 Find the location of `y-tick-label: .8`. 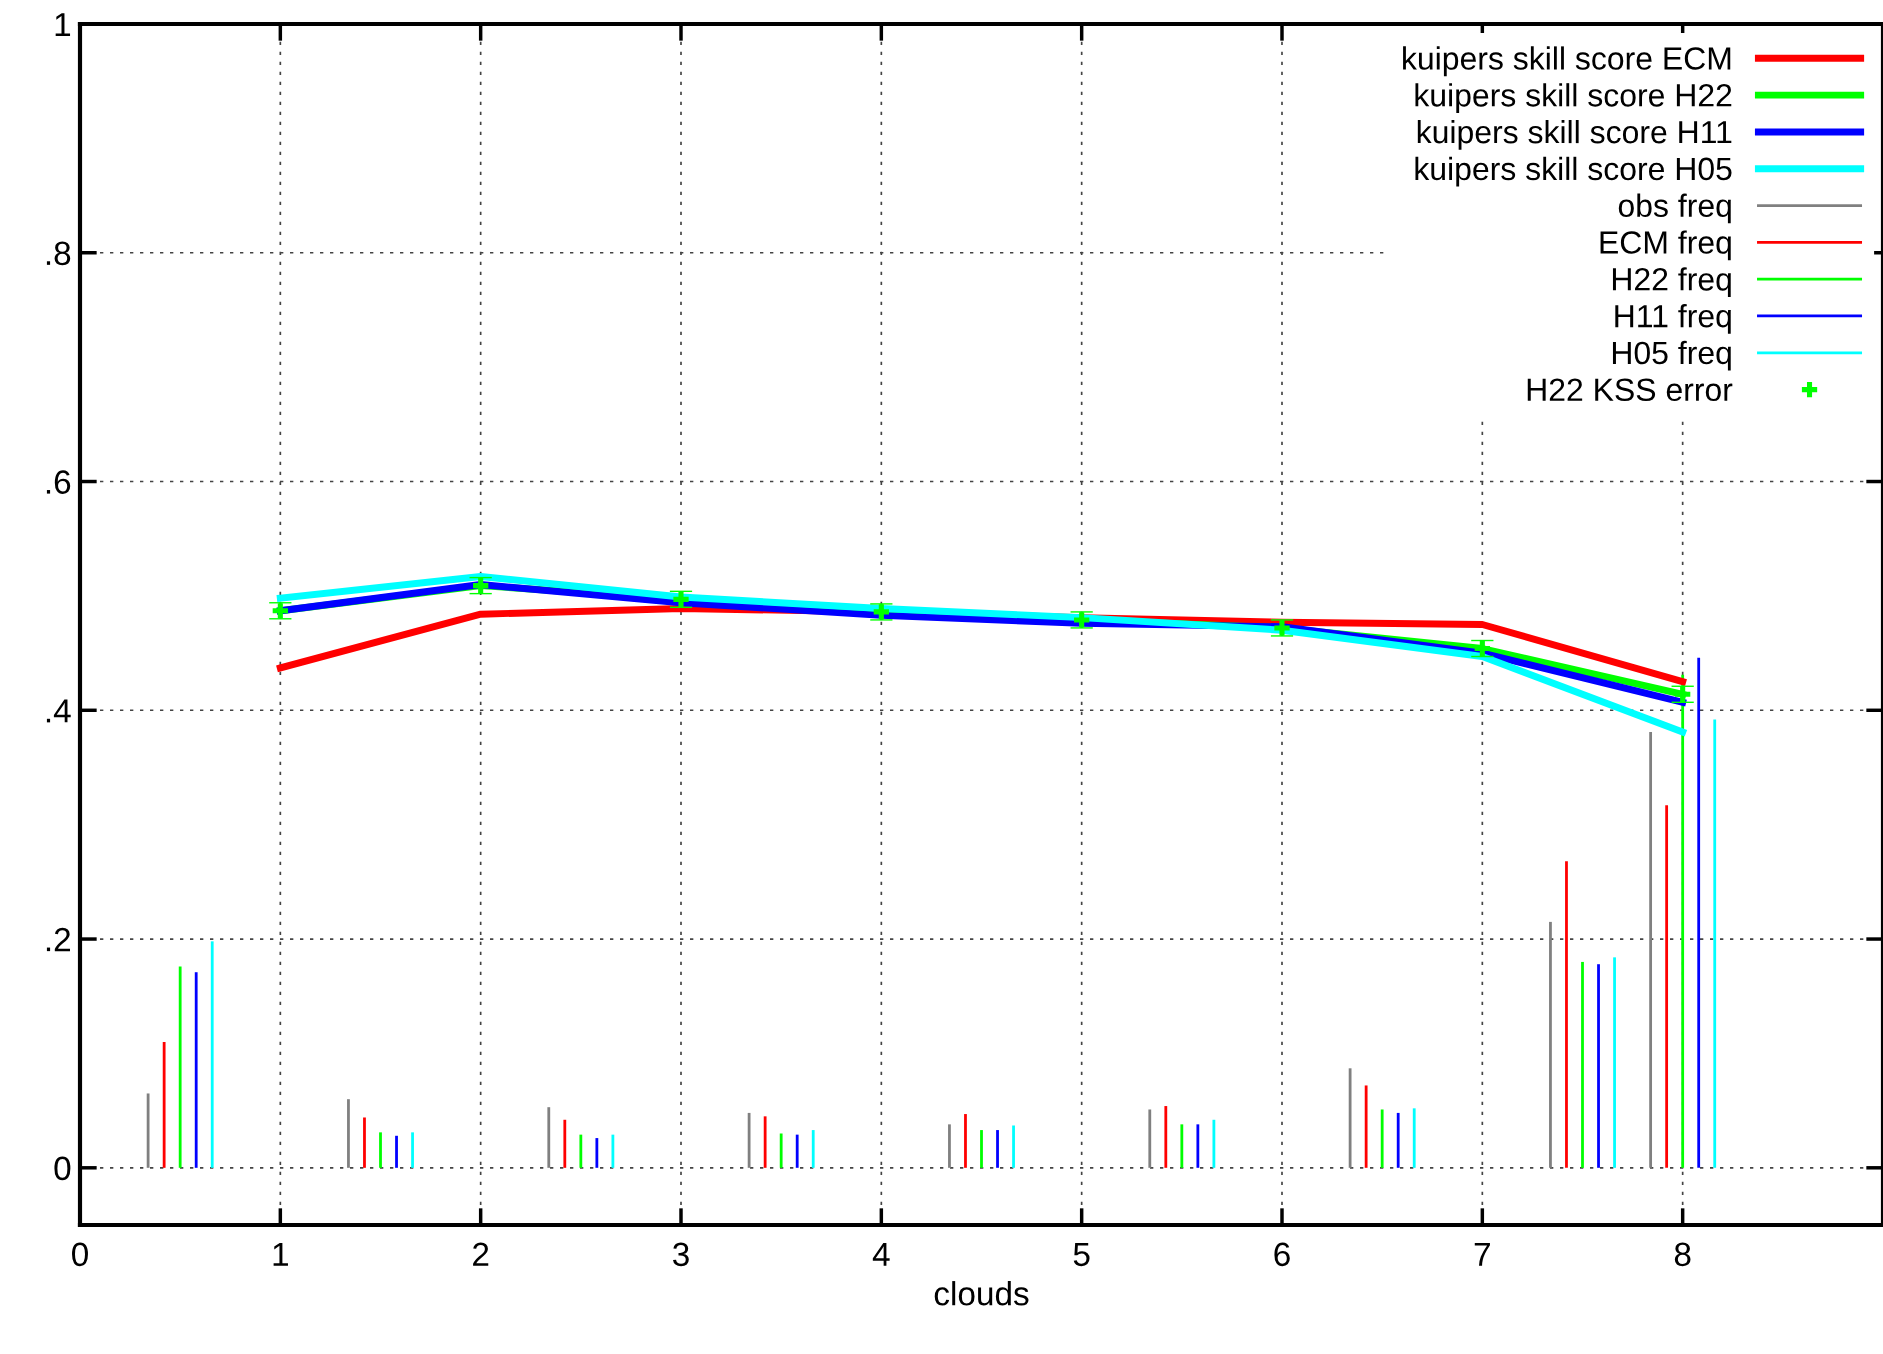

y-tick-label: .8 is located at coordinates (58, 253).